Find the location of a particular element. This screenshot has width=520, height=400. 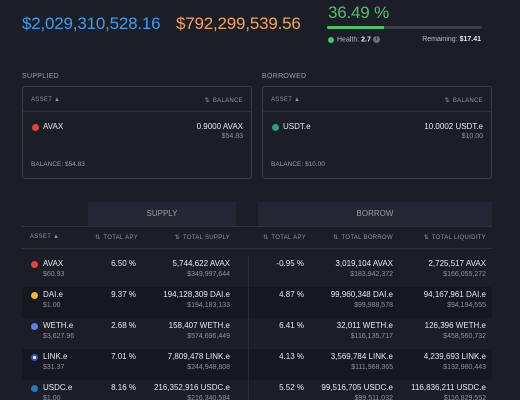

supply-apy: 7.01 % is located at coordinates (123, 356).